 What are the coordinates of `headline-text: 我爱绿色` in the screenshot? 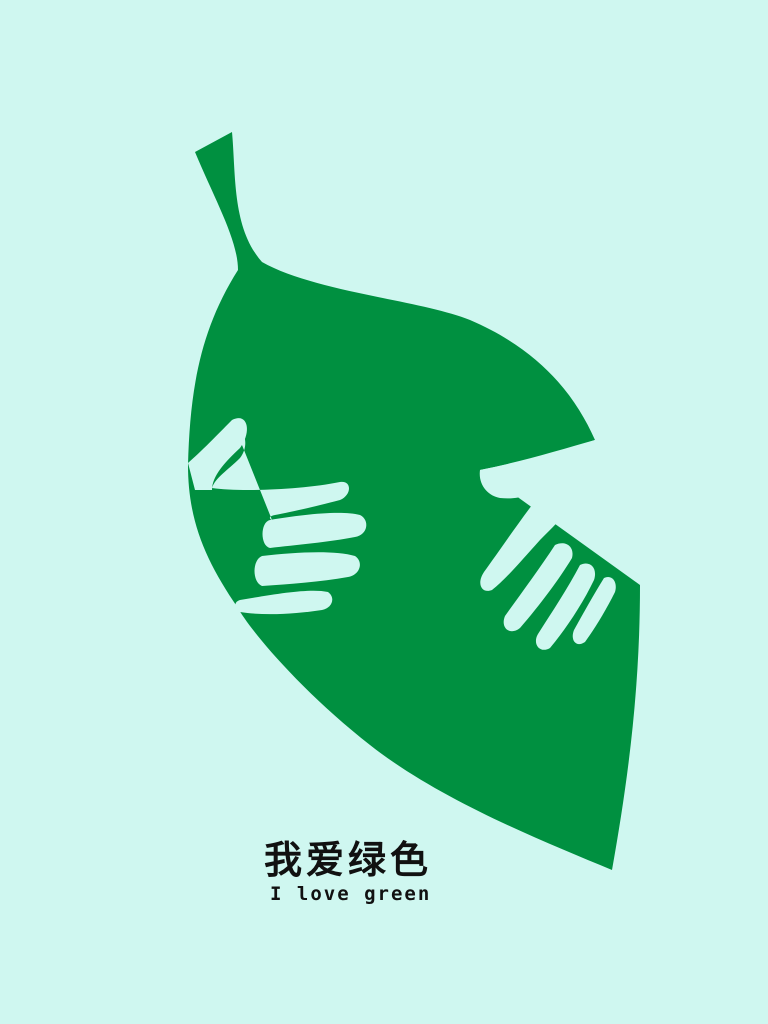 It's located at (348, 860).